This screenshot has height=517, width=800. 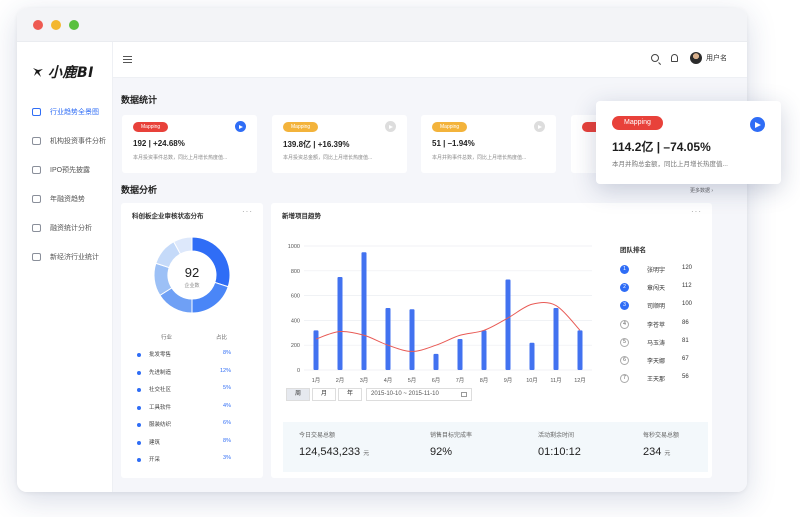 I want to click on kpi-per-second: 每秒交易总额 234 元, so click(x=661, y=444).